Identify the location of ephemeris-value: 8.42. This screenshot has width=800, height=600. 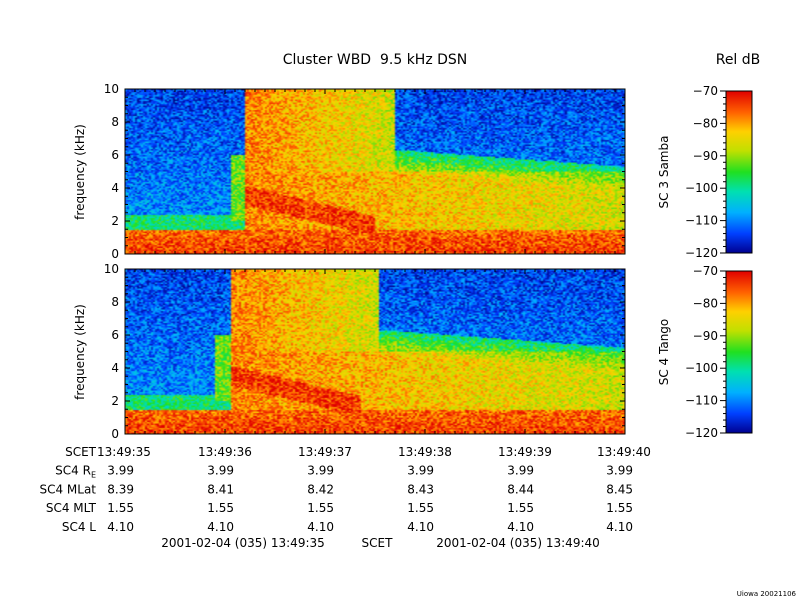
(320, 489).